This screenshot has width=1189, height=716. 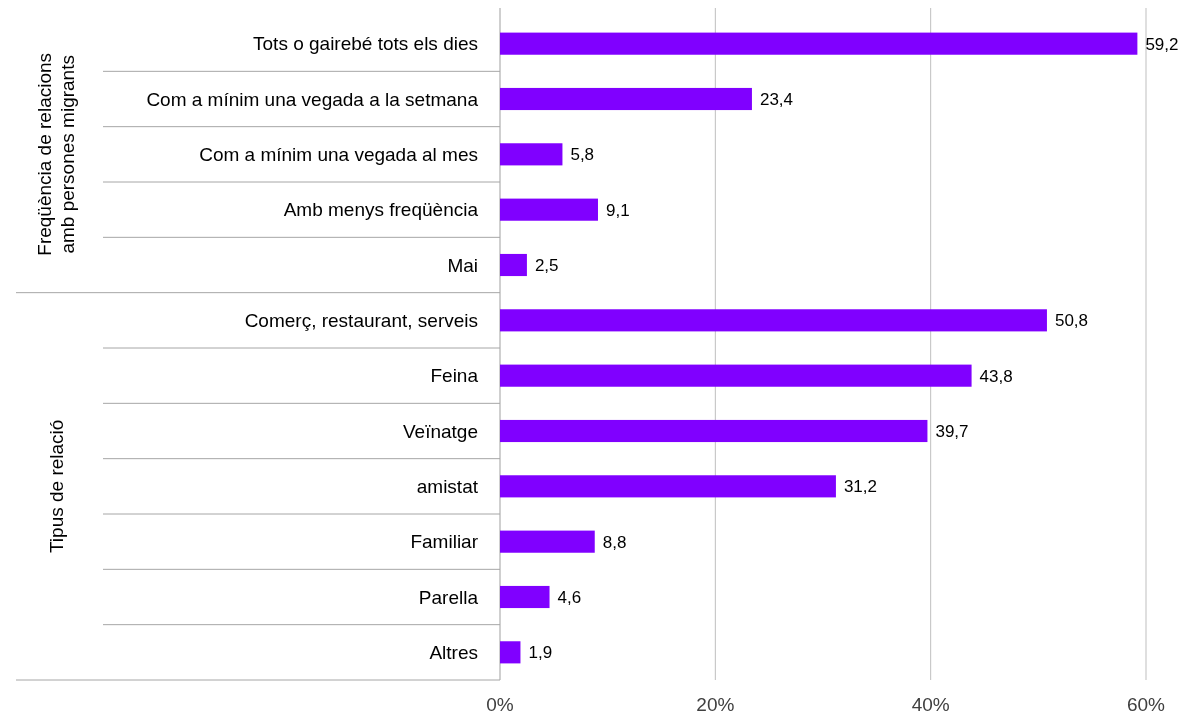 I want to click on y-tick-label: Feina, so click(x=454, y=376).